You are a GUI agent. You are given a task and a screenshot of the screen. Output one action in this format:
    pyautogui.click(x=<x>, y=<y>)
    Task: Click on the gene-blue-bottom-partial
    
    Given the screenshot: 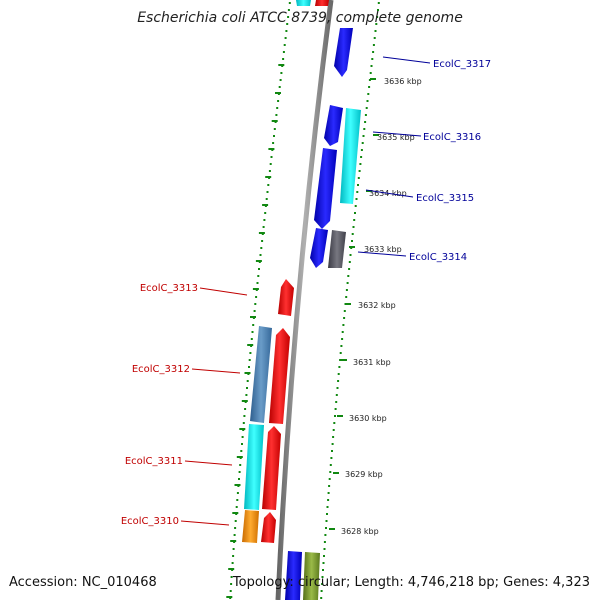 What is the action you would take?
    pyautogui.click(x=293, y=575)
    